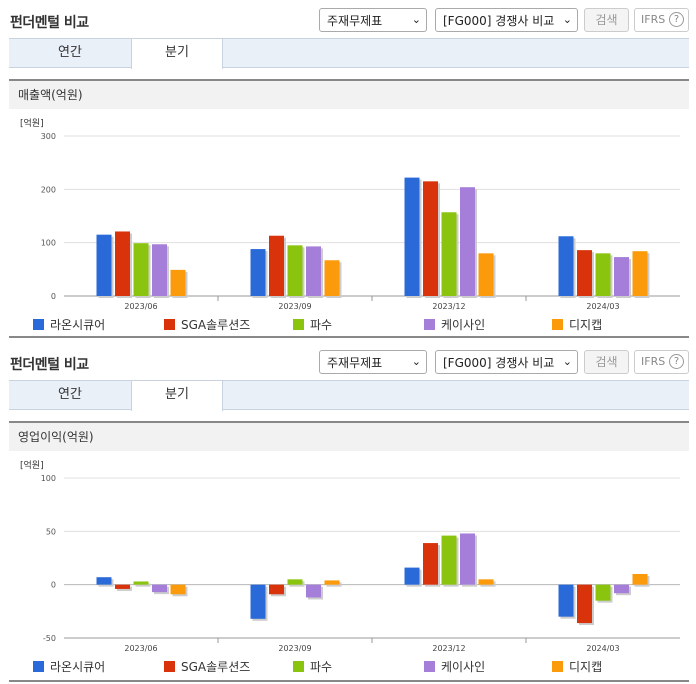 The height and width of the screenshot is (684, 696). I want to click on y-tick-label: 300, so click(48, 136).